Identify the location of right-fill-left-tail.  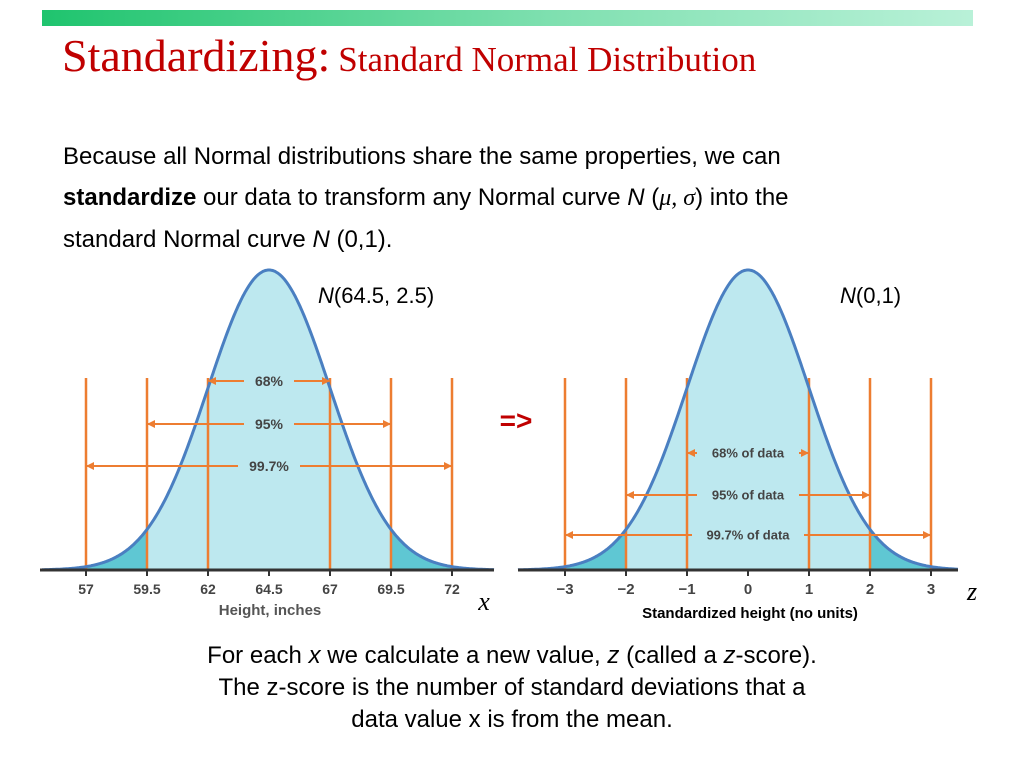
(572, 549).